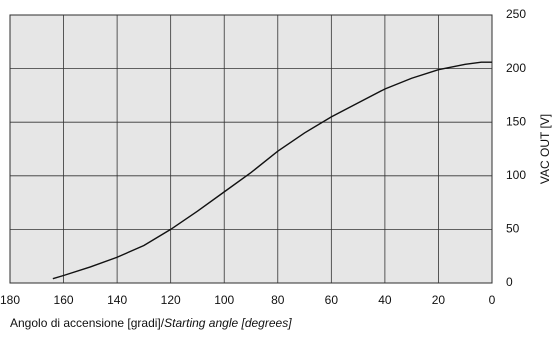  I want to click on x-tick-label: 120, so click(171, 300).